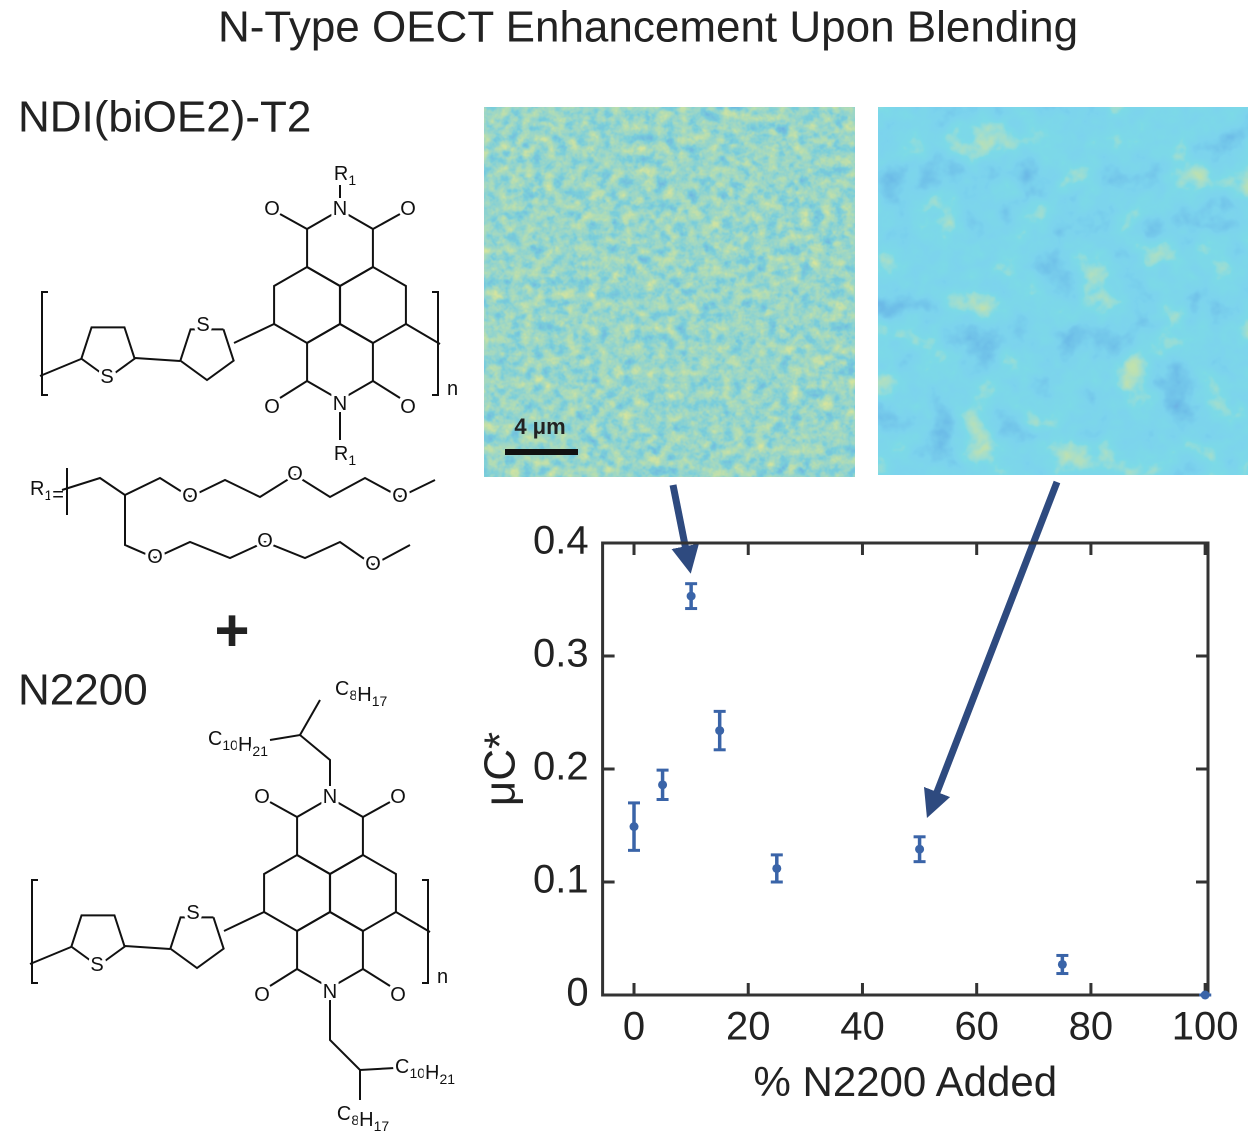  I want to click on scale-bar-label: 4 μm, so click(539, 426).